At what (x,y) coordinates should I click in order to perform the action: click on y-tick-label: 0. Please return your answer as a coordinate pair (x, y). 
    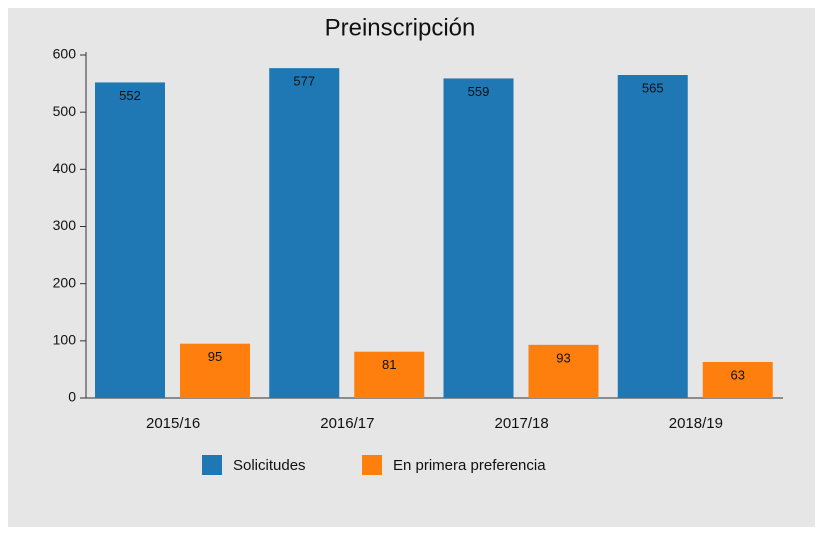
    Looking at the image, I should click on (72, 397).